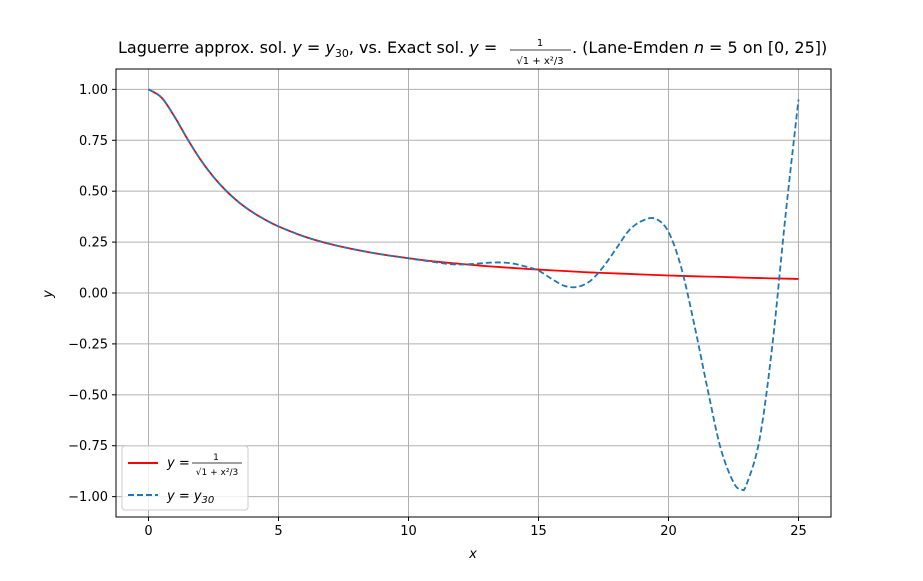 This screenshot has width=923, height=581. What do you see at coordinates (88, 395) in the screenshot?
I see `y-tick-label: −0.50` at bounding box center [88, 395].